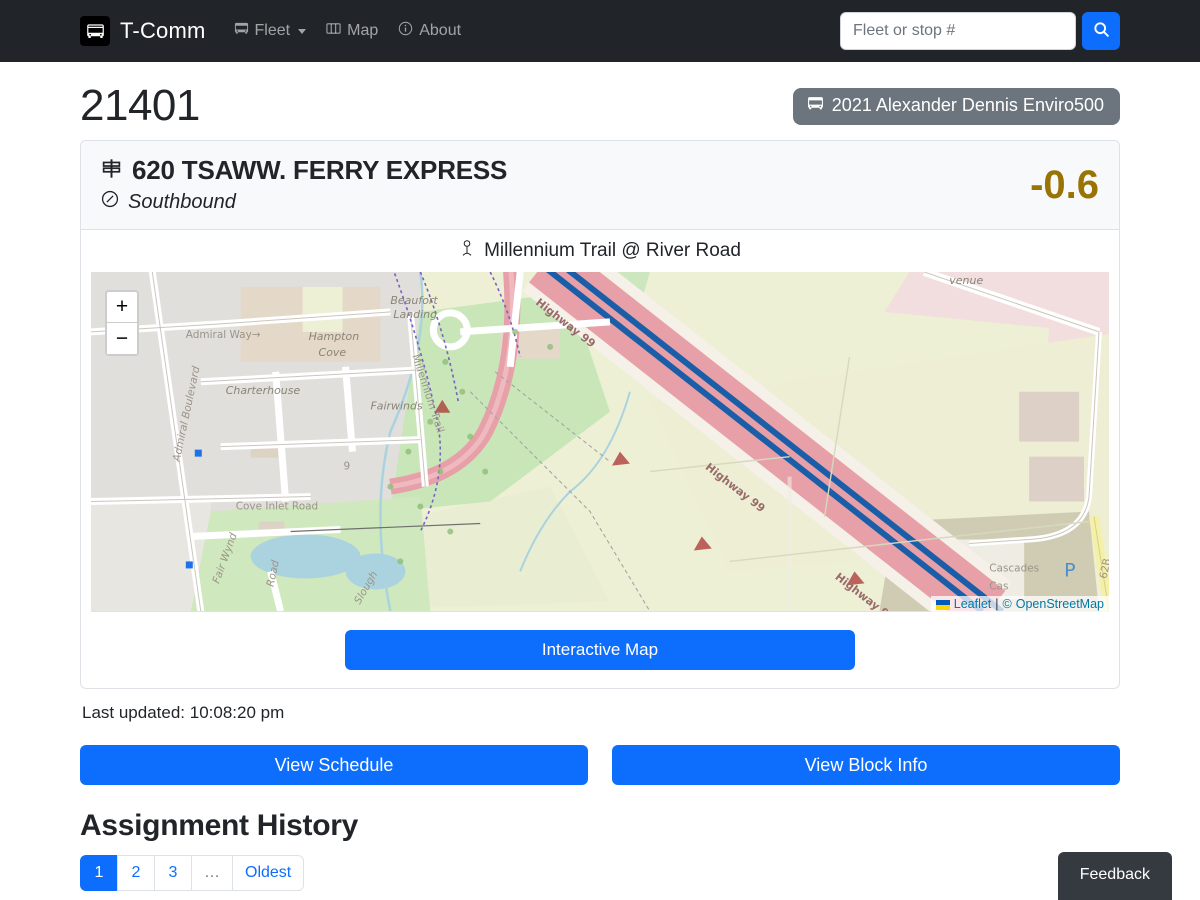  I want to click on route-name-row: 620 TSAWW. FERRY EXPRESS, so click(304, 170).